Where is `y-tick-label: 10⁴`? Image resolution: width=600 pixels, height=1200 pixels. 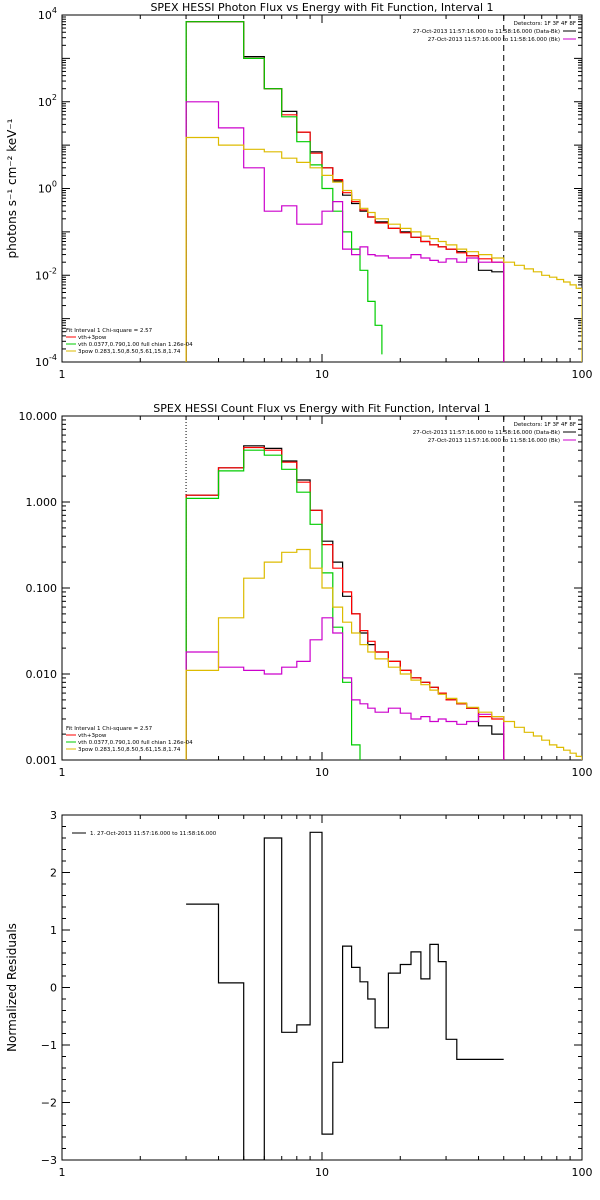 y-tick-label: 10⁴ is located at coordinates (47, 14).